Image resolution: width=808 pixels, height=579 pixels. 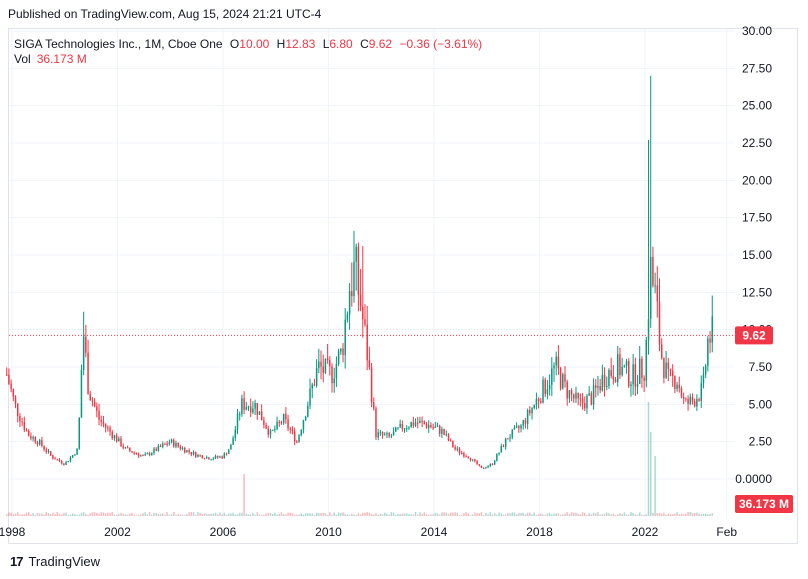 What do you see at coordinates (55, 561) in the screenshot?
I see `tradingview-brand: 17 TradingView` at bounding box center [55, 561].